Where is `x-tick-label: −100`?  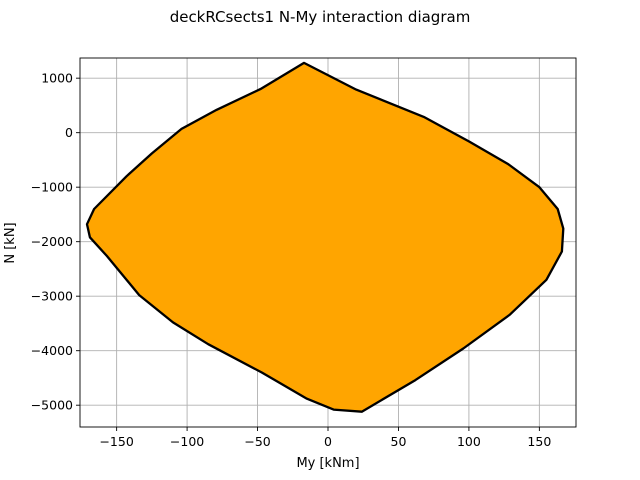
x-tick-label: −100 is located at coordinates (187, 441).